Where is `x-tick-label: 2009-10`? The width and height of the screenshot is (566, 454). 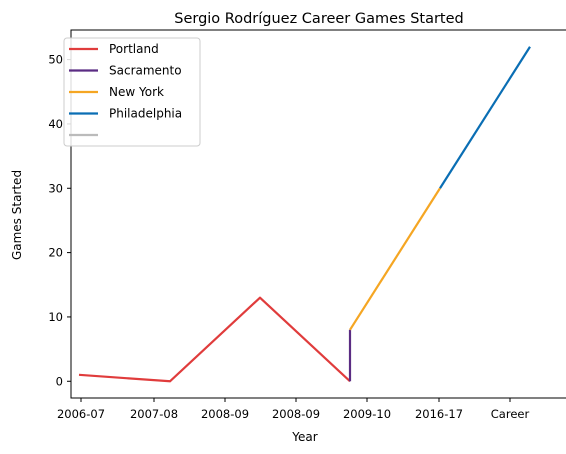
x-tick-label: 2009-10 is located at coordinates (367, 414).